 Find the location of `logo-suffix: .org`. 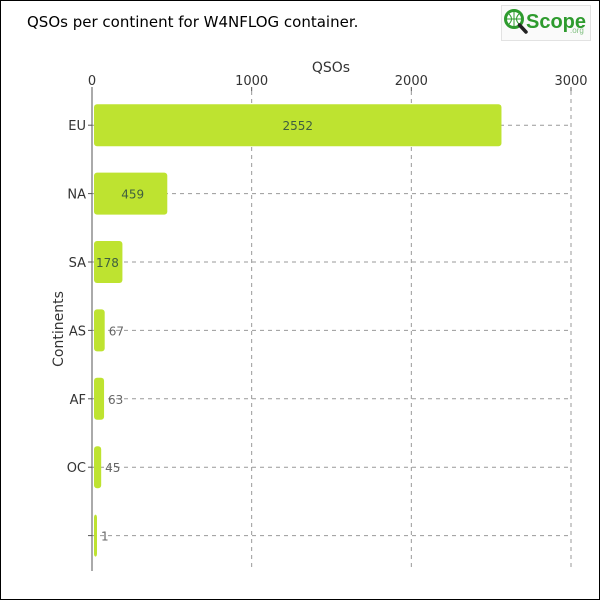

logo-suffix: .org is located at coordinates (577, 30).